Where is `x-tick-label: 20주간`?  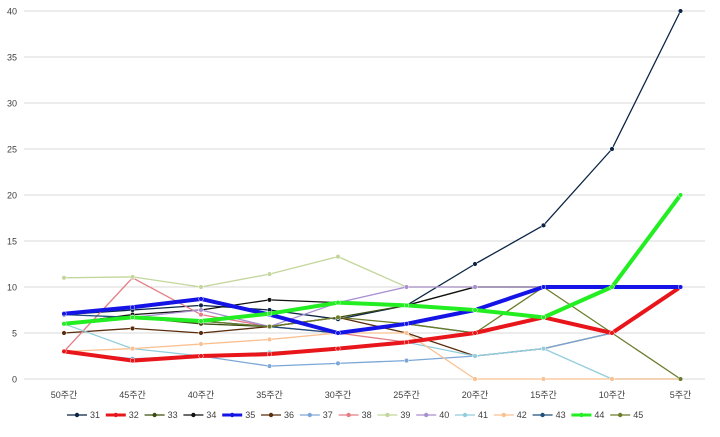
x-tick-label: 20주간 is located at coordinates (475, 395).